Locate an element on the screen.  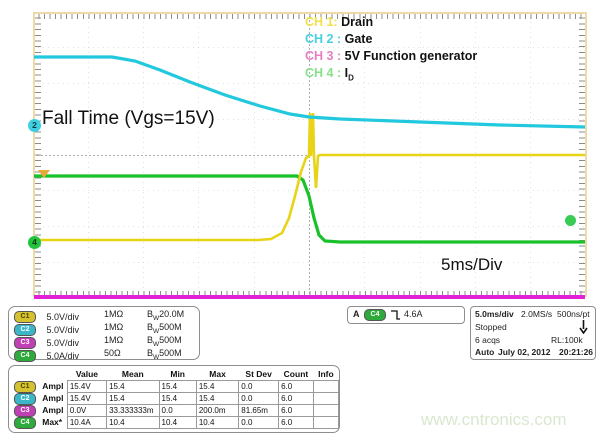
legend-ch4-sep: : is located at coordinates (339, 72).